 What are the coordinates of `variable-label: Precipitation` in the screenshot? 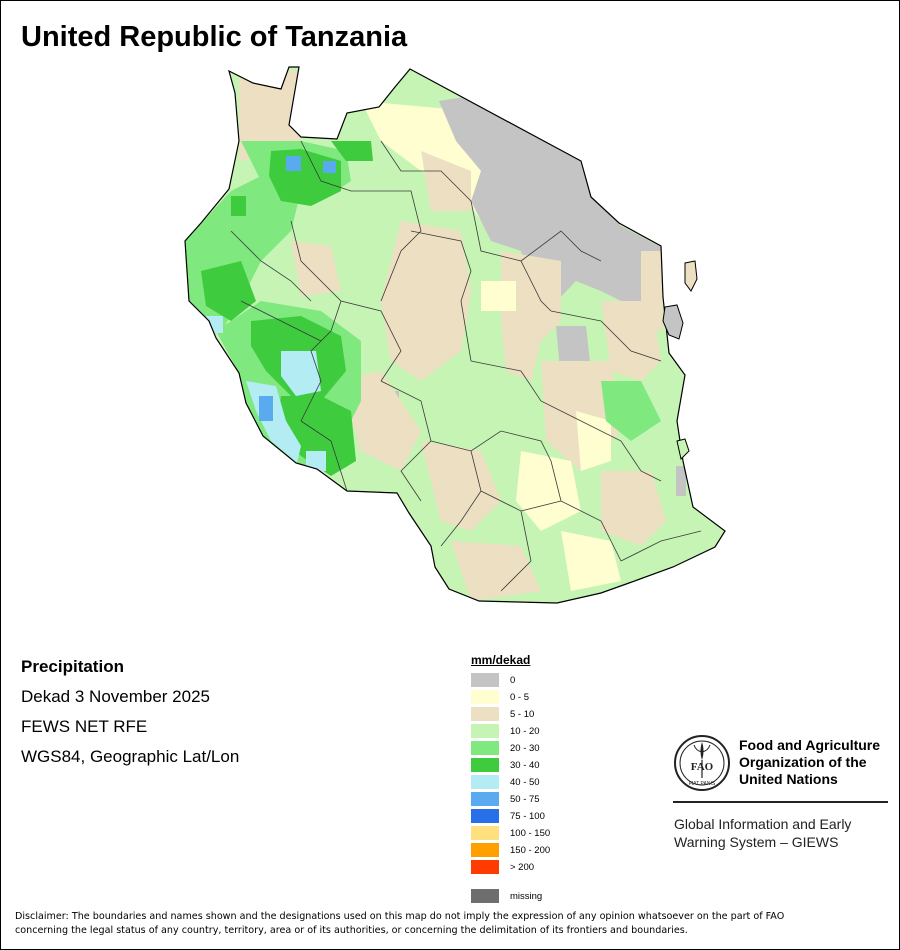 It's located at (72, 666).